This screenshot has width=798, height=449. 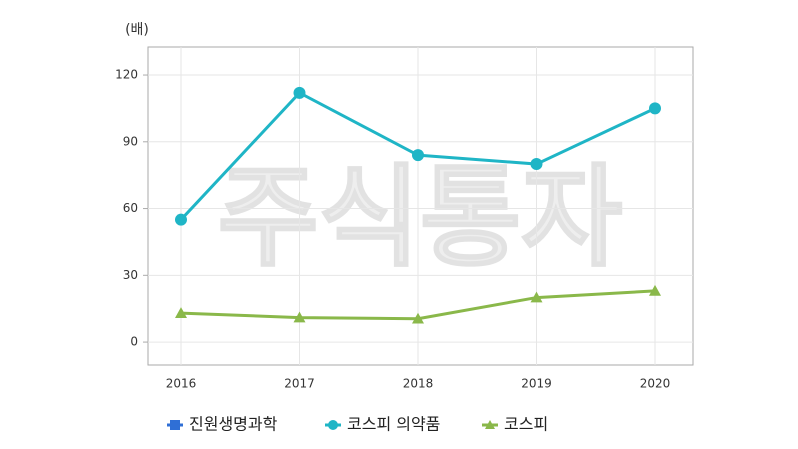 I want to click on legend-label: 코스피 의약품, so click(x=393, y=424).